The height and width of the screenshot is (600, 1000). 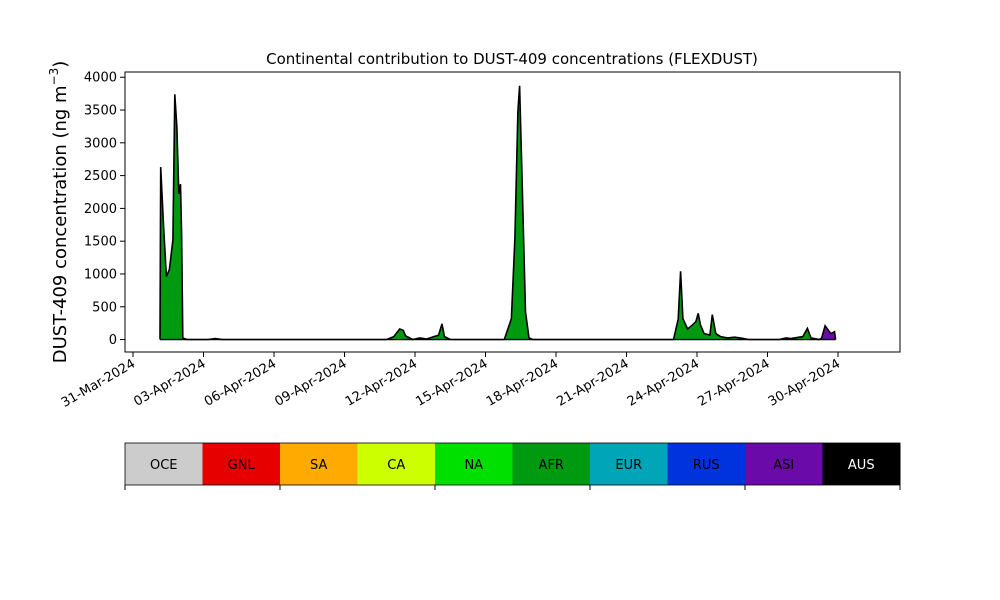 I want to click on y-tick-label: 2500, so click(x=100, y=176).